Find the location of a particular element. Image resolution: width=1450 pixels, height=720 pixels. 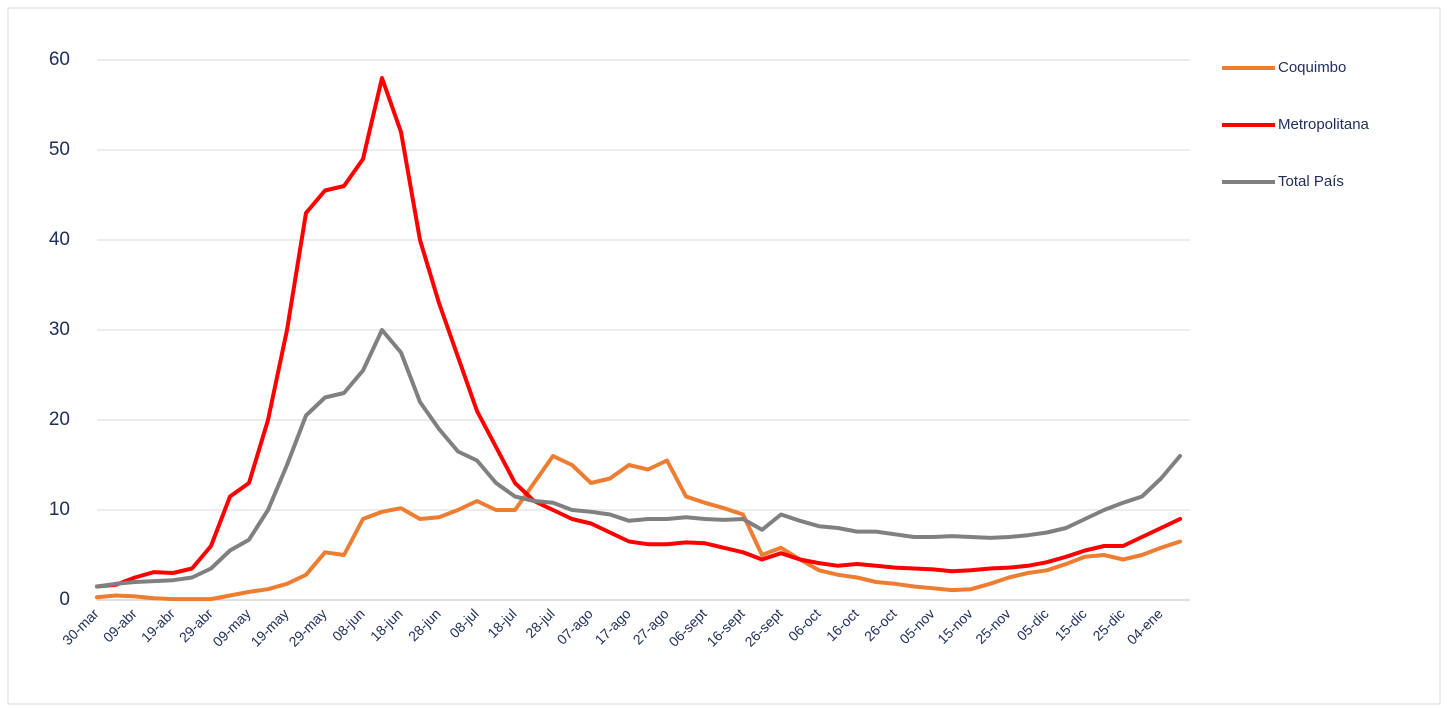

legend-label: Metropolitana is located at coordinates (1324, 124).